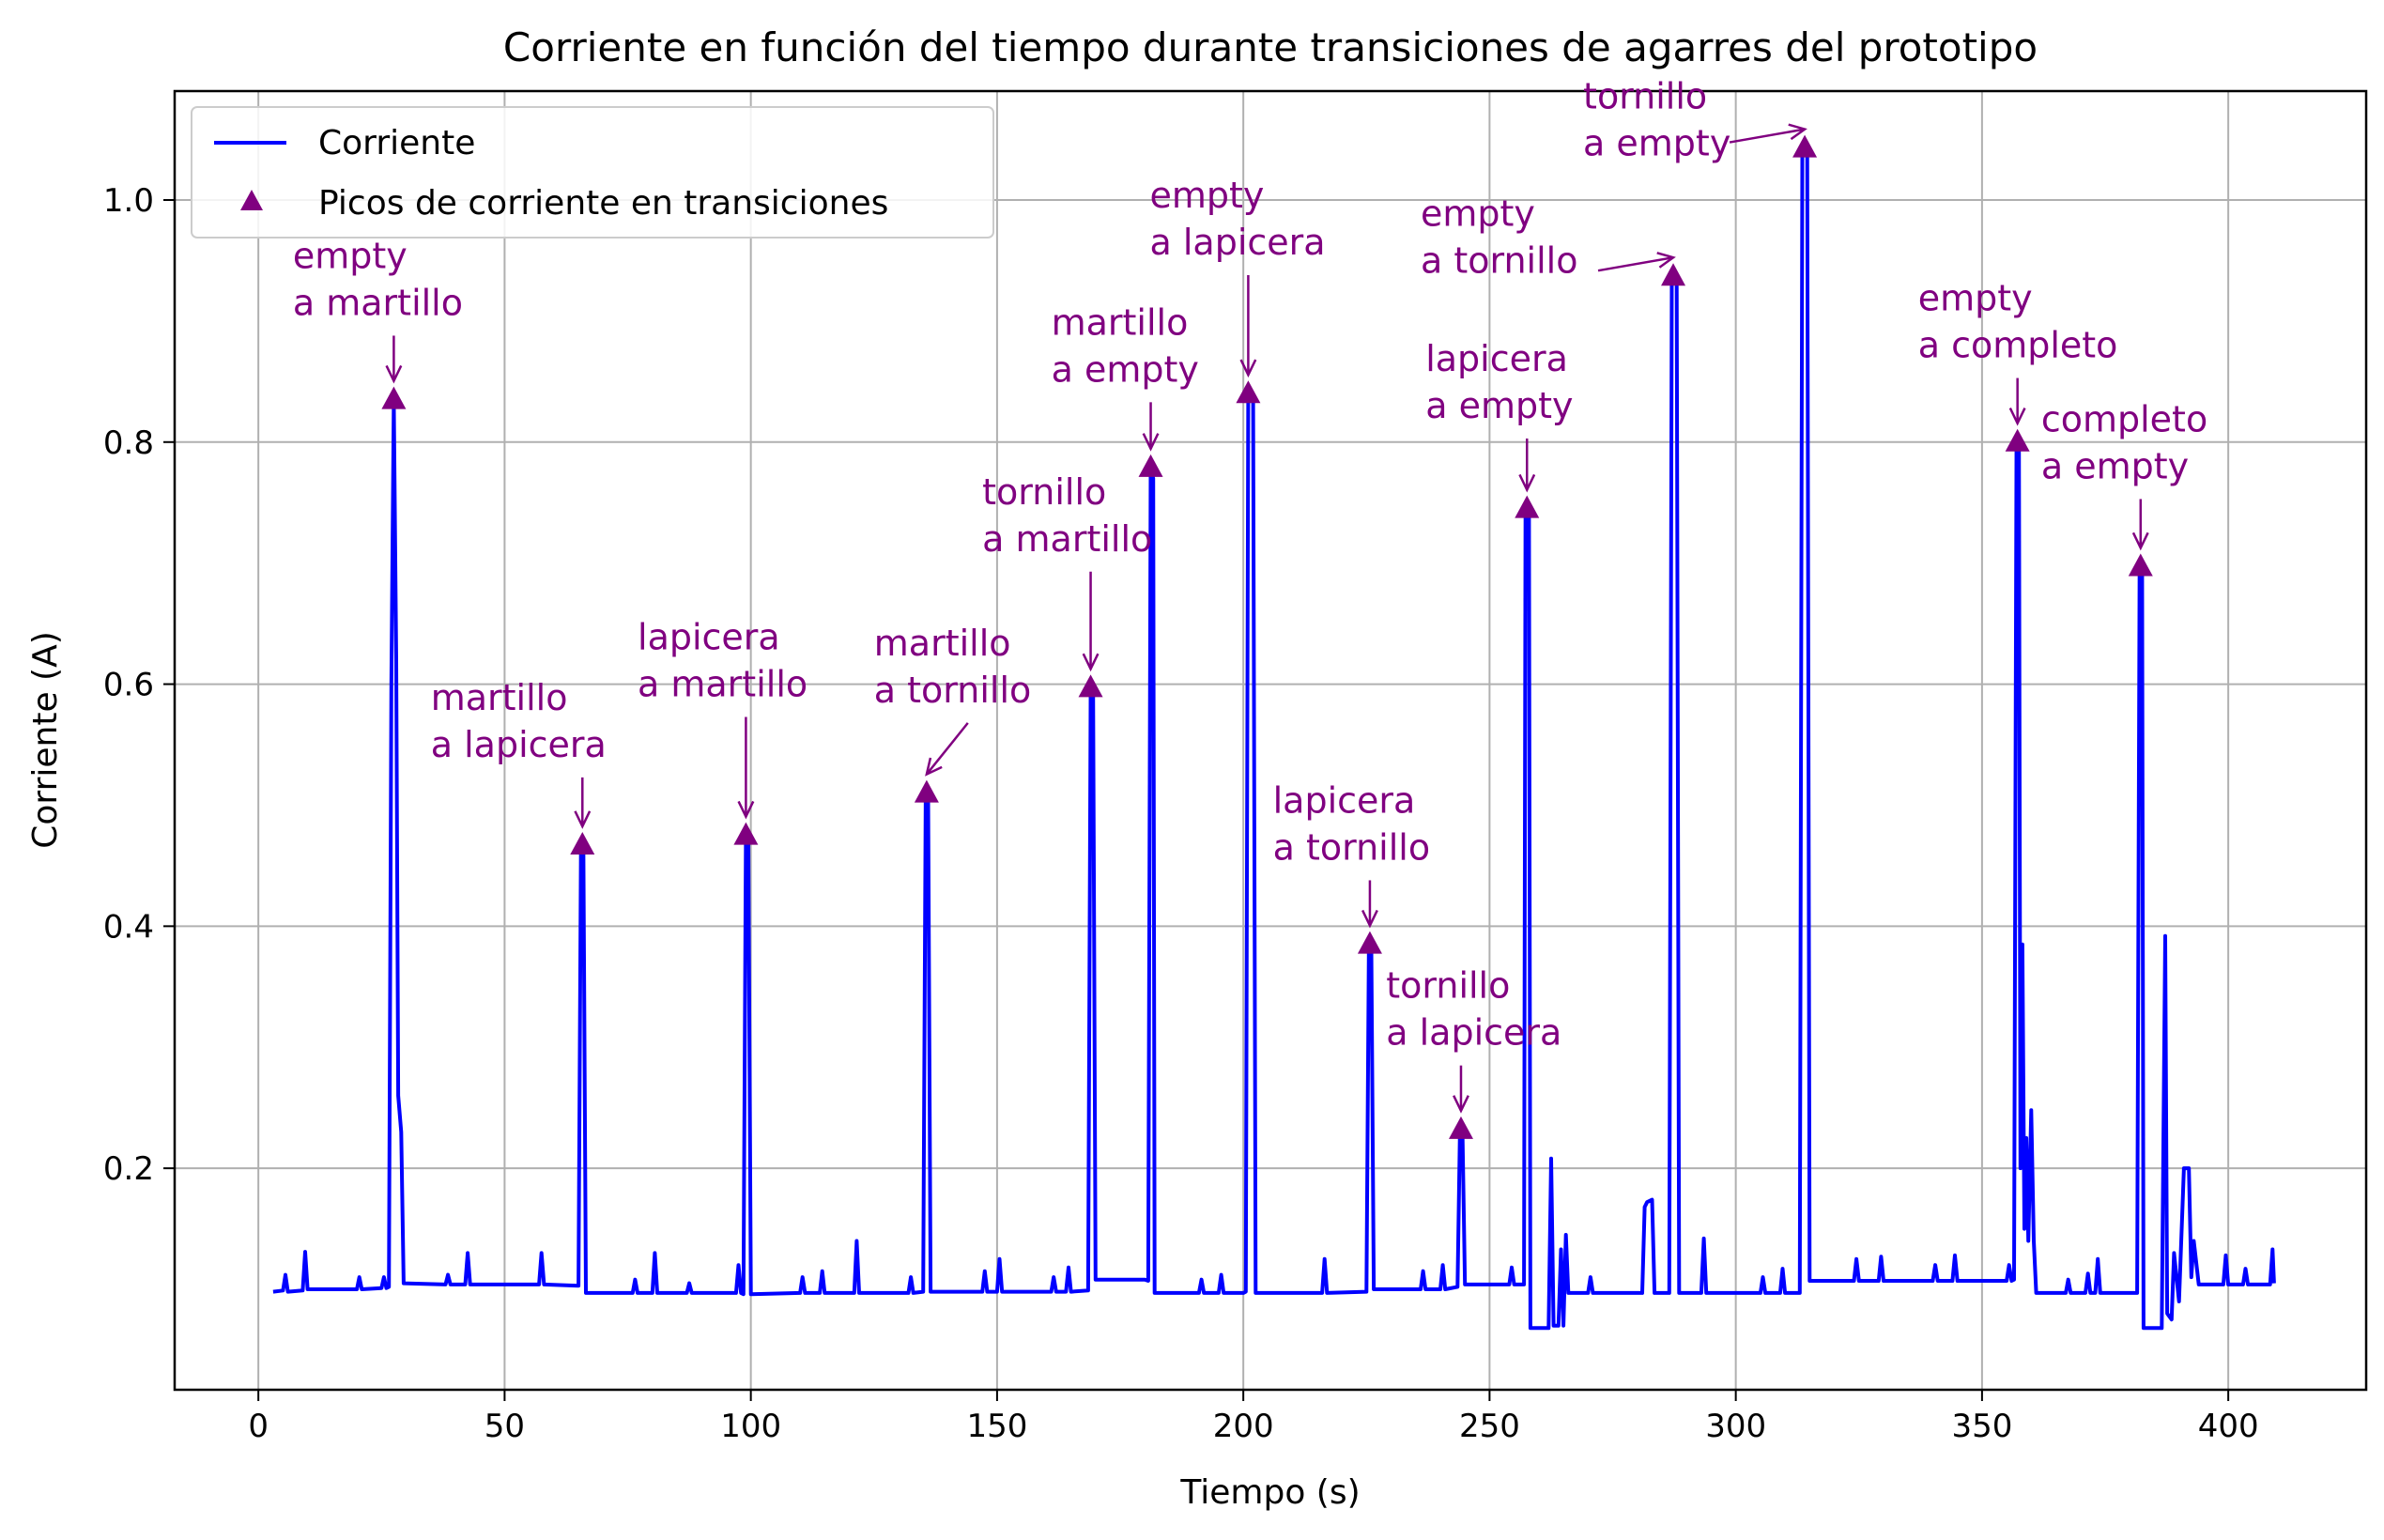  Describe the element at coordinates (2228, 1426) in the screenshot. I see `x-tick-label: 400` at that location.